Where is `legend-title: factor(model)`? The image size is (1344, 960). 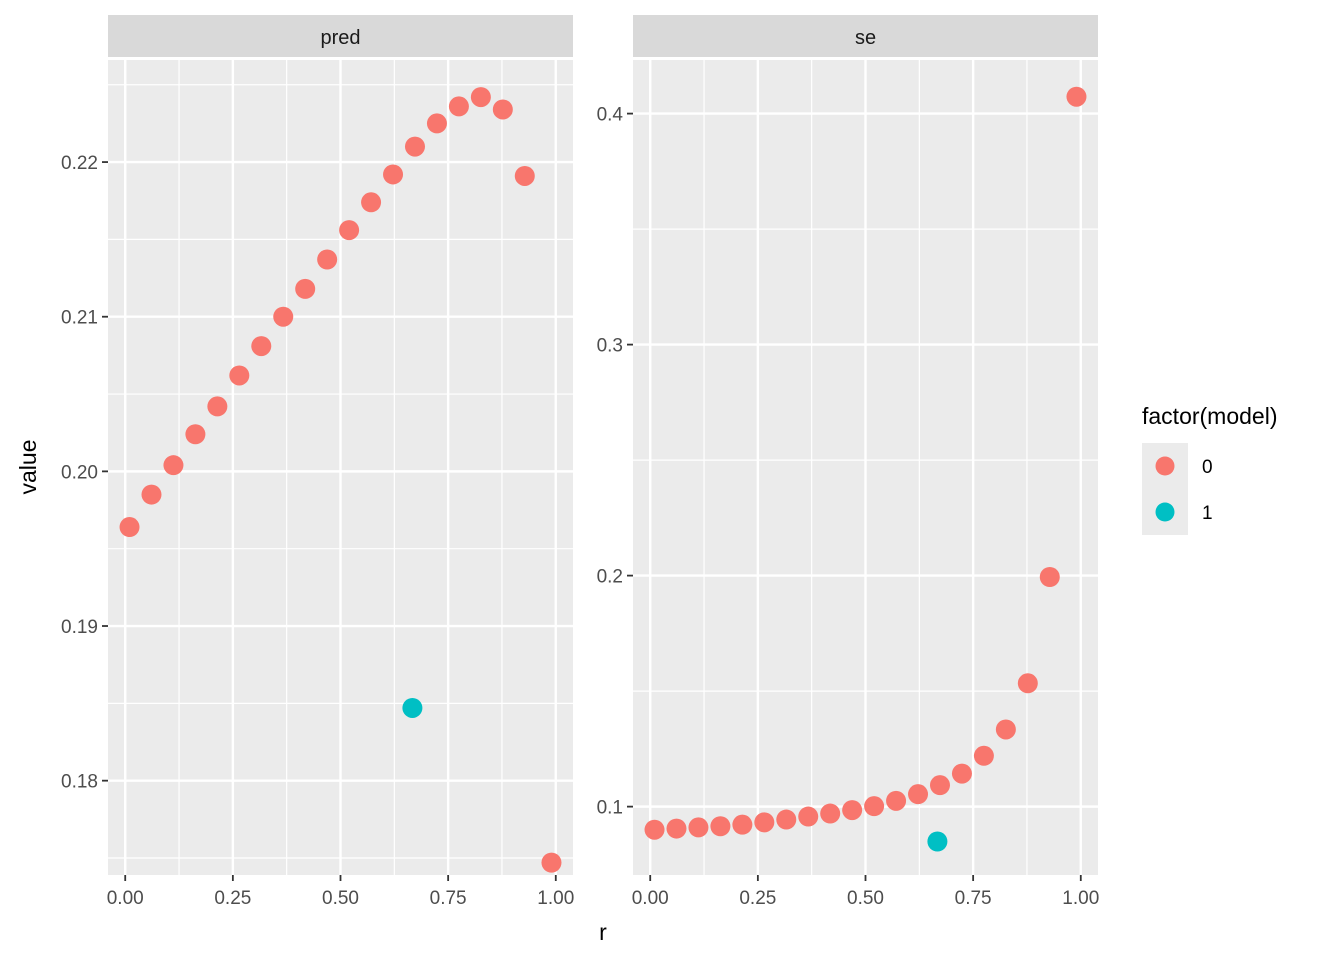 legend-title: factor(model) is located at coordinates (1209, 416).